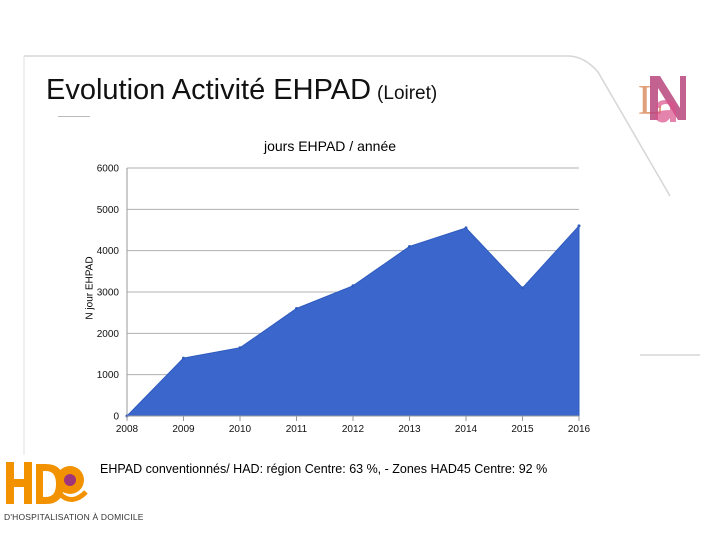  Describe the element at coordinates (668, 98) in the screenshot. I see `lna-letter-n` at that location.